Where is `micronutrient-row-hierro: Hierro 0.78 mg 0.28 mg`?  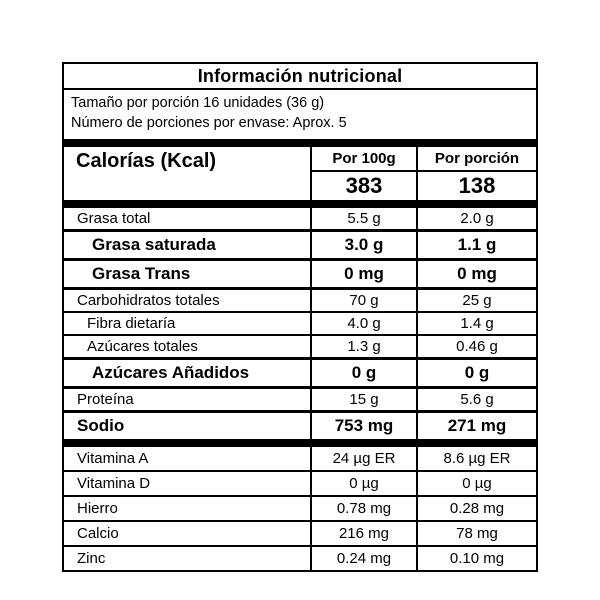
micronutrient-row-hierro: Hierro 0.78 mg 0.28 mg is located at coordinates (300, 507).